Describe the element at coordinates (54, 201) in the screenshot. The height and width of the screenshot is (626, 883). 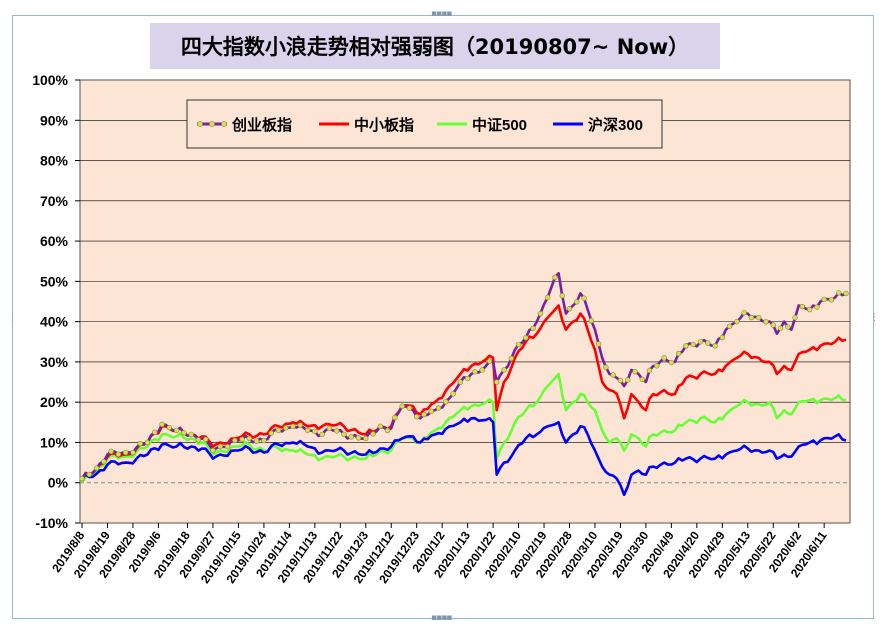
I see `y-tick-label: 70%` at that location.